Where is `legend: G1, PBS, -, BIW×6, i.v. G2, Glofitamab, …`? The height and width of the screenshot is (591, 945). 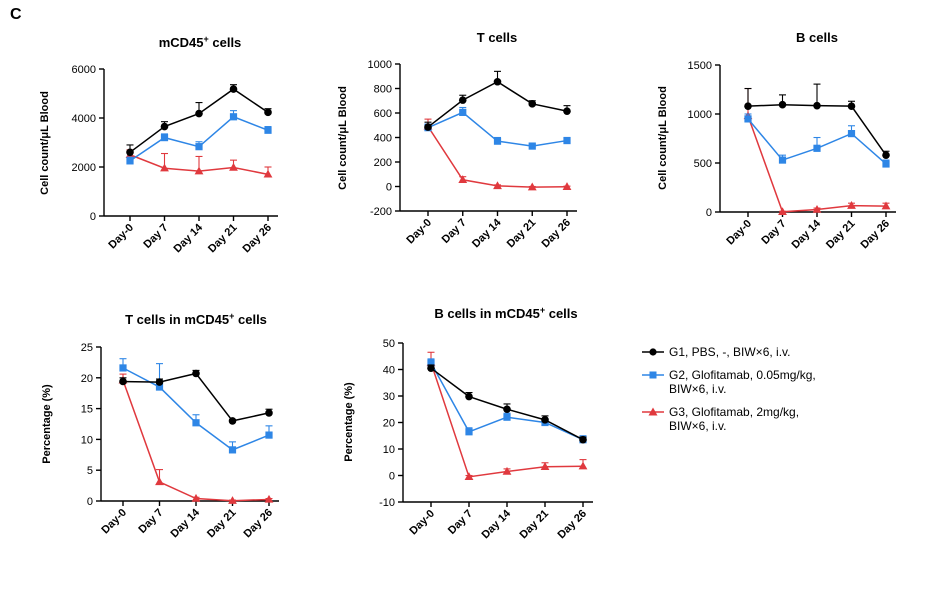
legend: G1, PBS, -, BIW×6, i.v. G2, Glofitamab, … is located at coordinates (786, 393).